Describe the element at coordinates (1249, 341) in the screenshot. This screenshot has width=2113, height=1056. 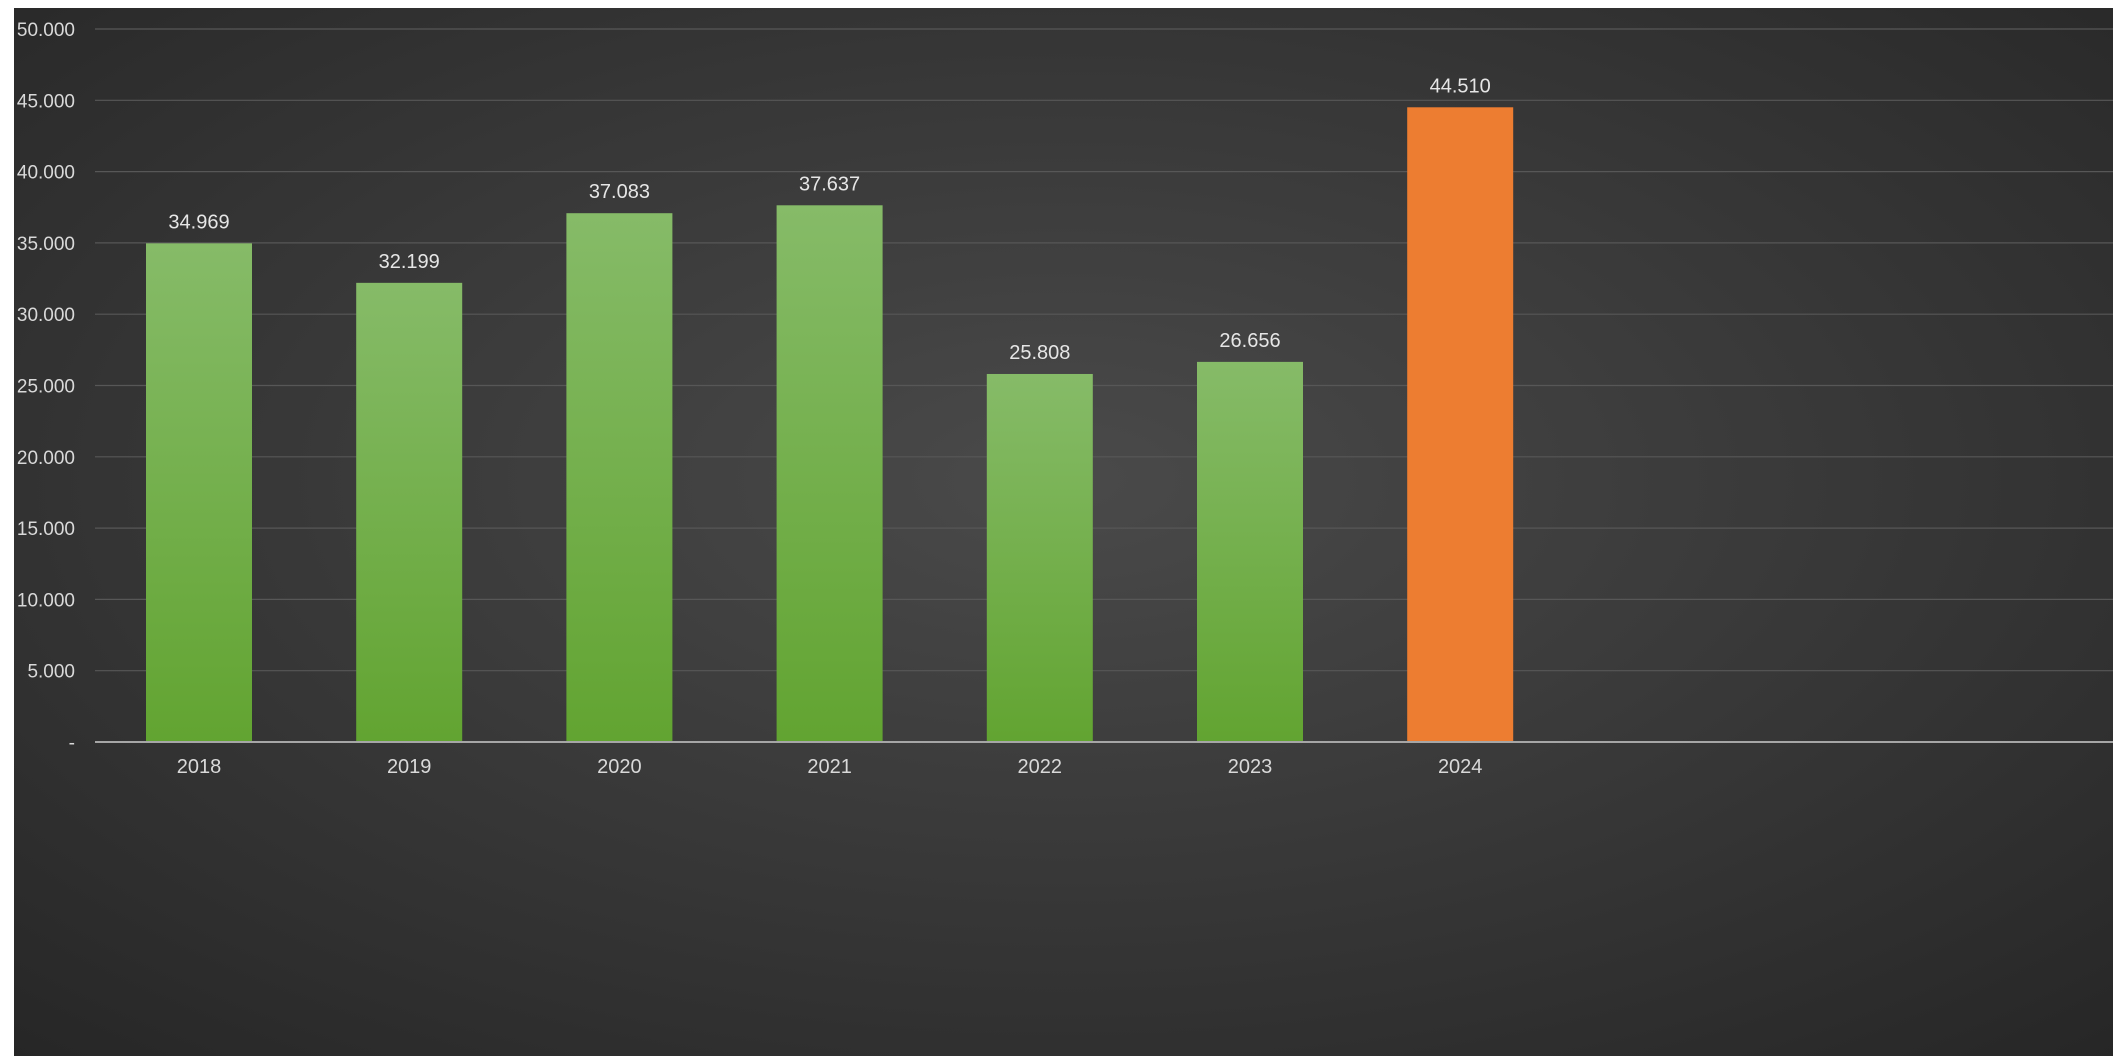
I see `data-label-2023: 26.656` at that location.